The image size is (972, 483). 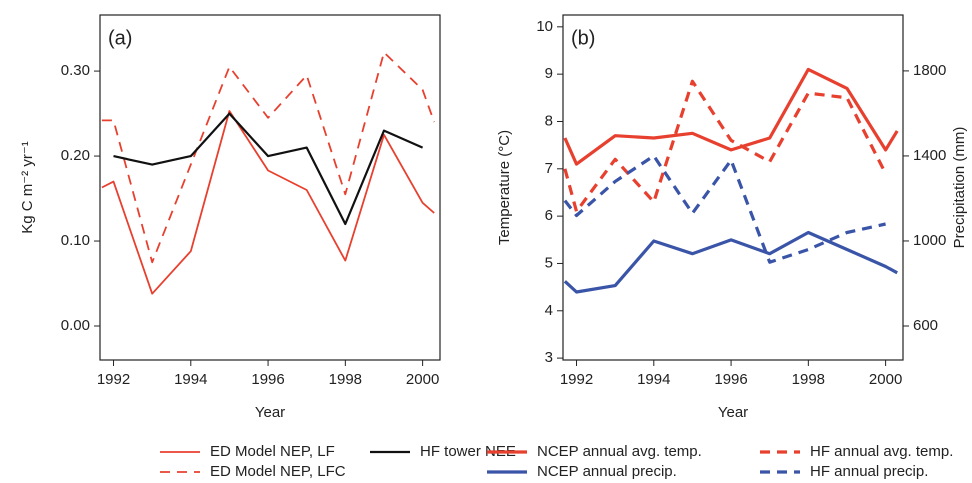 I want to click on y-tick-label: 4, so click(x=549, y=310).